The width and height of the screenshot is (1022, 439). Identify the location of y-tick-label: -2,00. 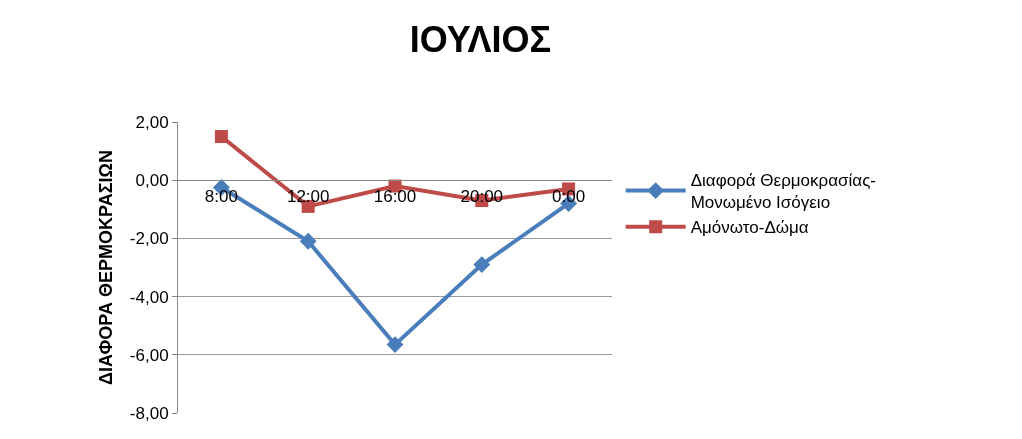
(149, 239).